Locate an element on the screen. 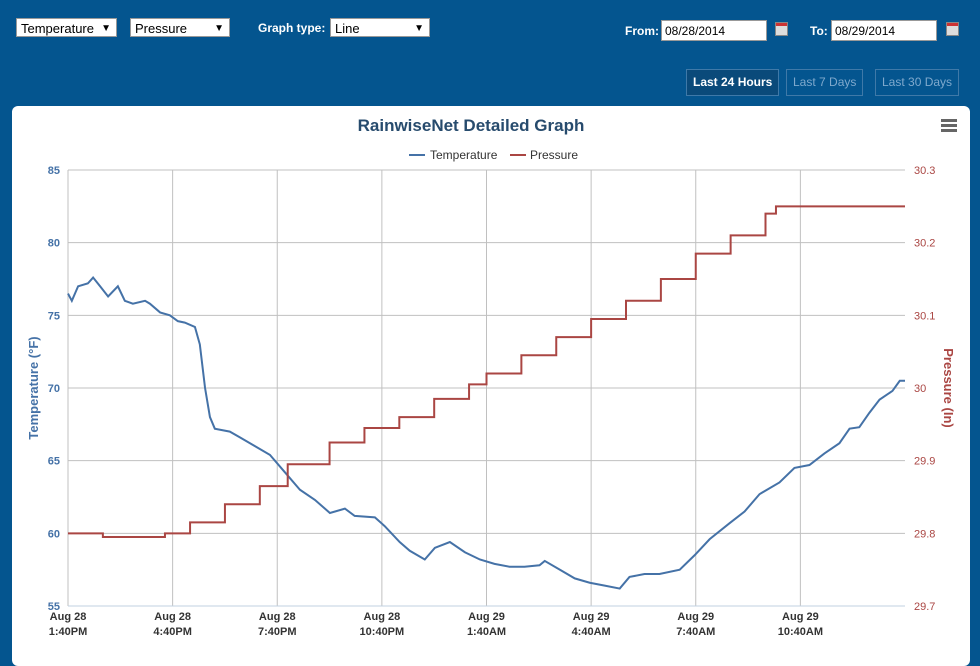  series1-select: Temperature ▼ is located at coordinates (66, 27).